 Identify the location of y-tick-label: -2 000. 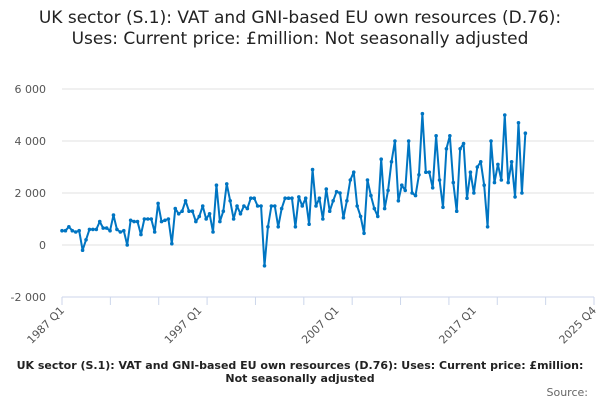
(28, 297).